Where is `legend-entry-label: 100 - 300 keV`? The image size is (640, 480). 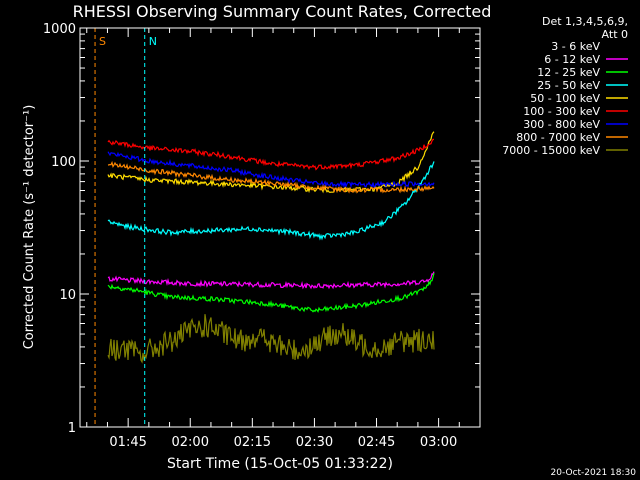
legend-entry-label: 100 - 300 keV is located at coordinates (561, 111).